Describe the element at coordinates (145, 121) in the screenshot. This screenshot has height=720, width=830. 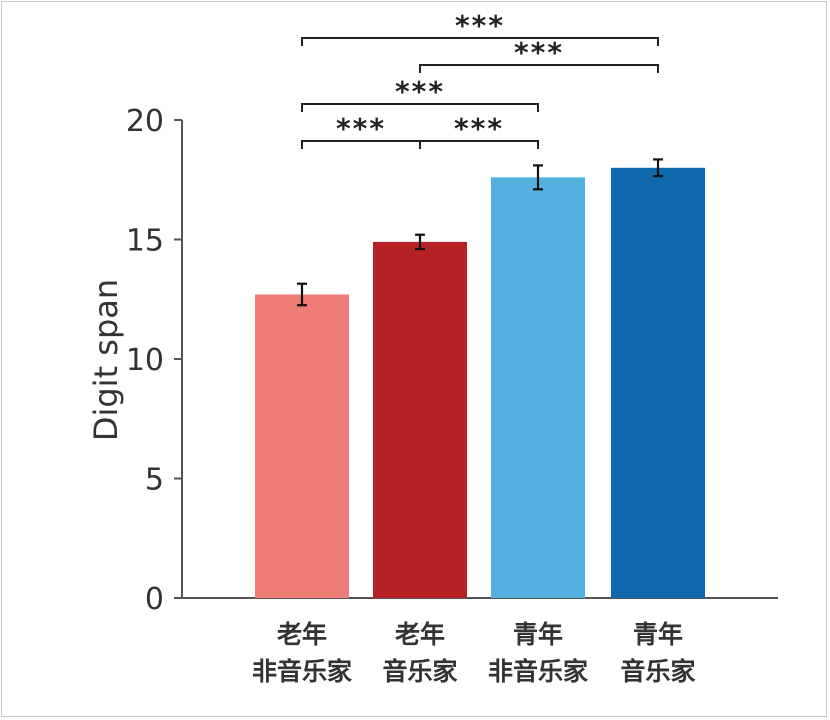
I see `y-tick-label: 20` at that location.